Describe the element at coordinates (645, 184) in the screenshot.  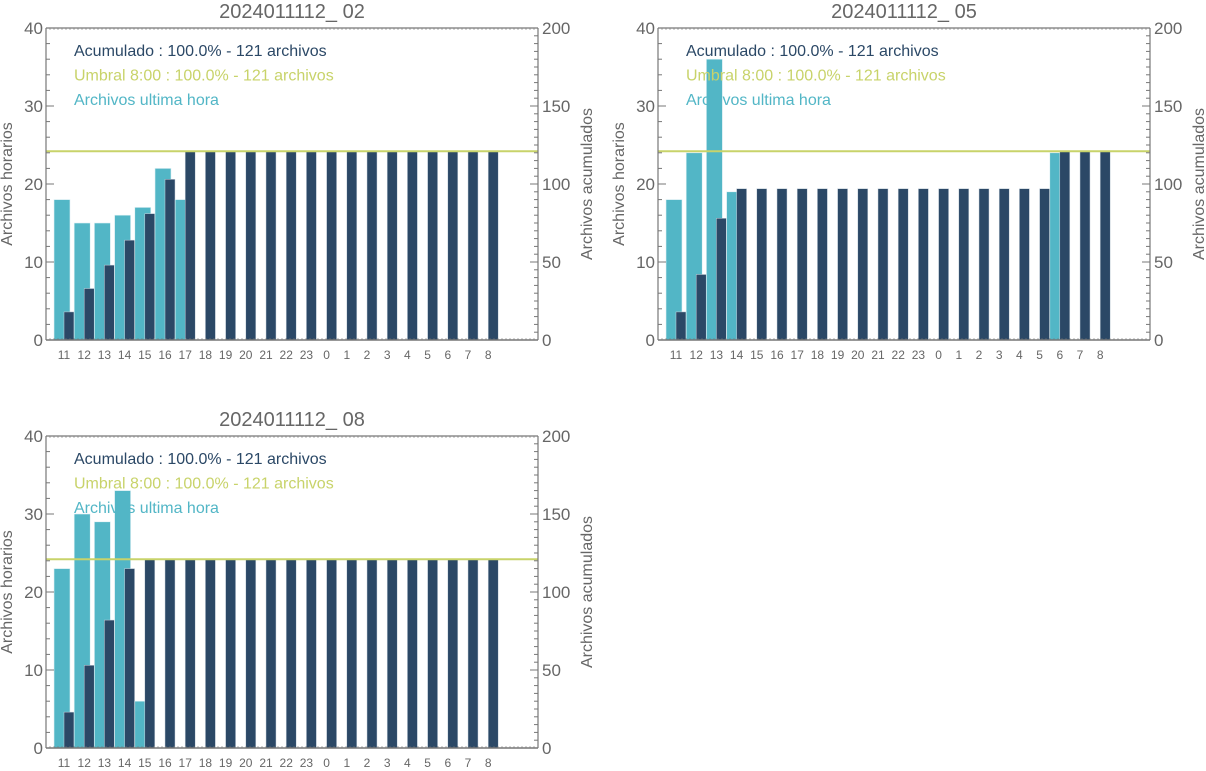
I see `left-tick-label: 20` at that location.